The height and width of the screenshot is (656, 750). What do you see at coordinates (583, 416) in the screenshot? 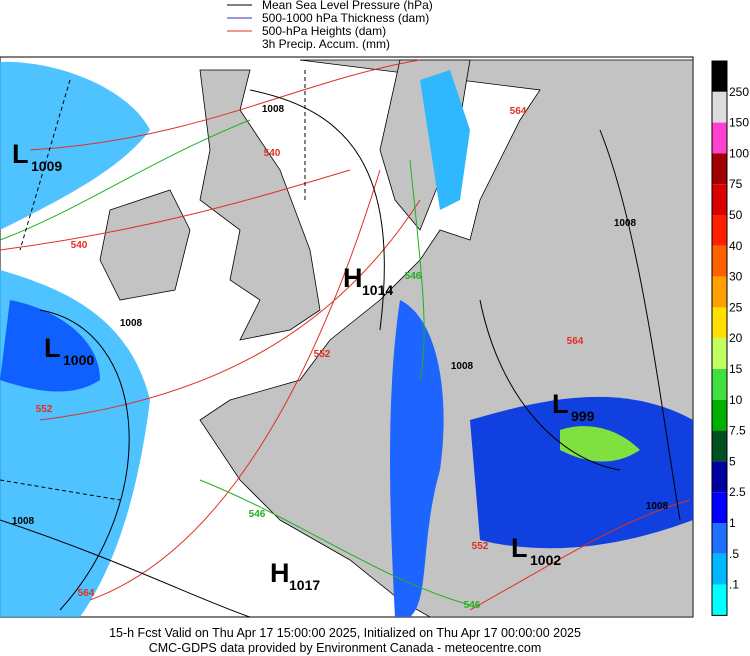
I see `center-value: 999` at bounding box center [583, 416].